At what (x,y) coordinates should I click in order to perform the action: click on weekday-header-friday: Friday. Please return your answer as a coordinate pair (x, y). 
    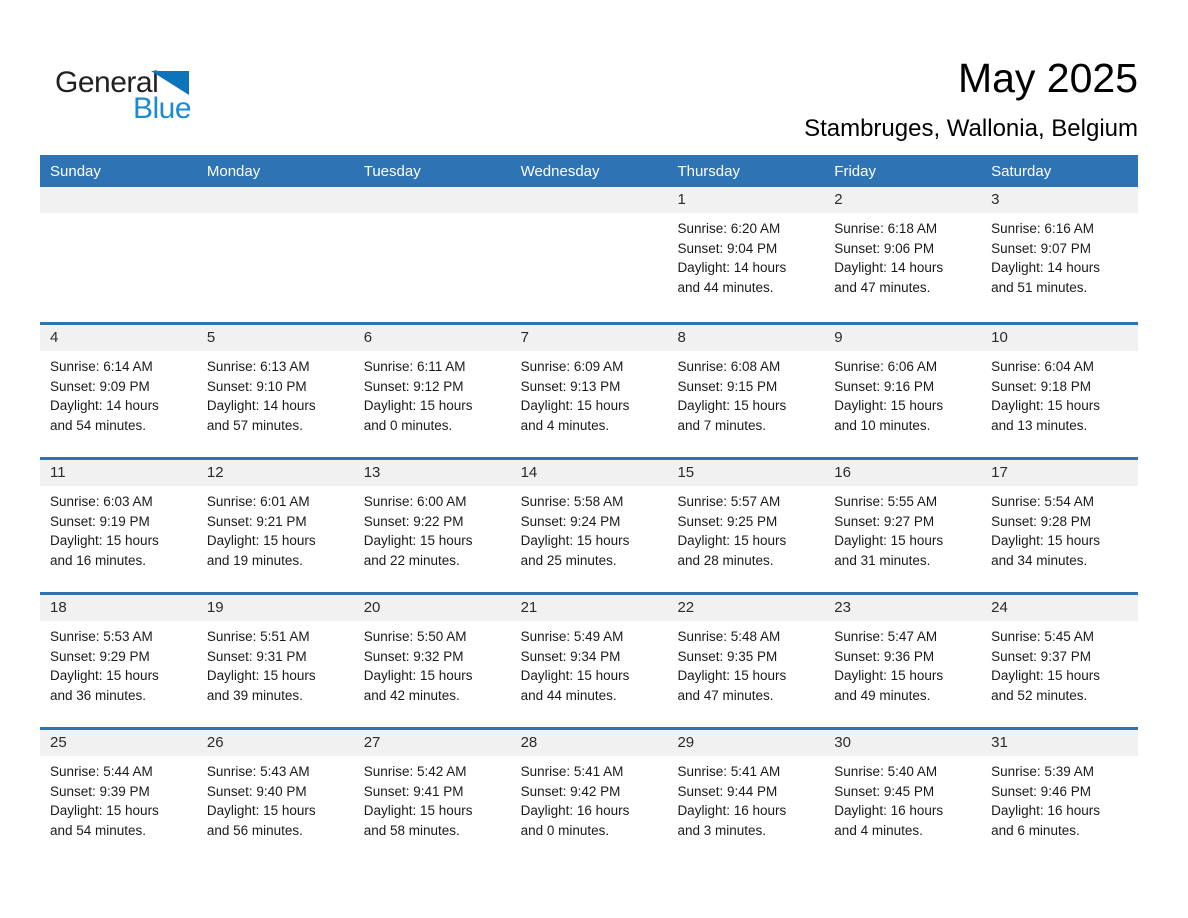
    Looking at the image, I should click on (855, 171).